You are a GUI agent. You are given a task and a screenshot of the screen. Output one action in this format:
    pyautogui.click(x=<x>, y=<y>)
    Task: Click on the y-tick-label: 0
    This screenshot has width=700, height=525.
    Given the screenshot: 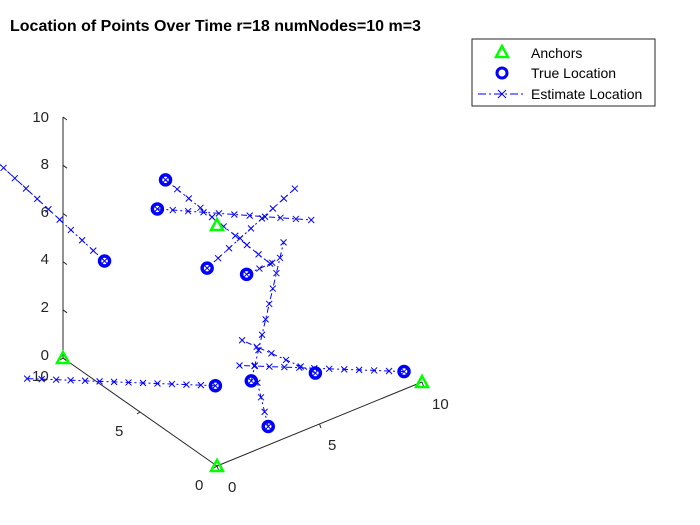 What is the action you would take?
    pyautogui.click(x=199, y=485)
    